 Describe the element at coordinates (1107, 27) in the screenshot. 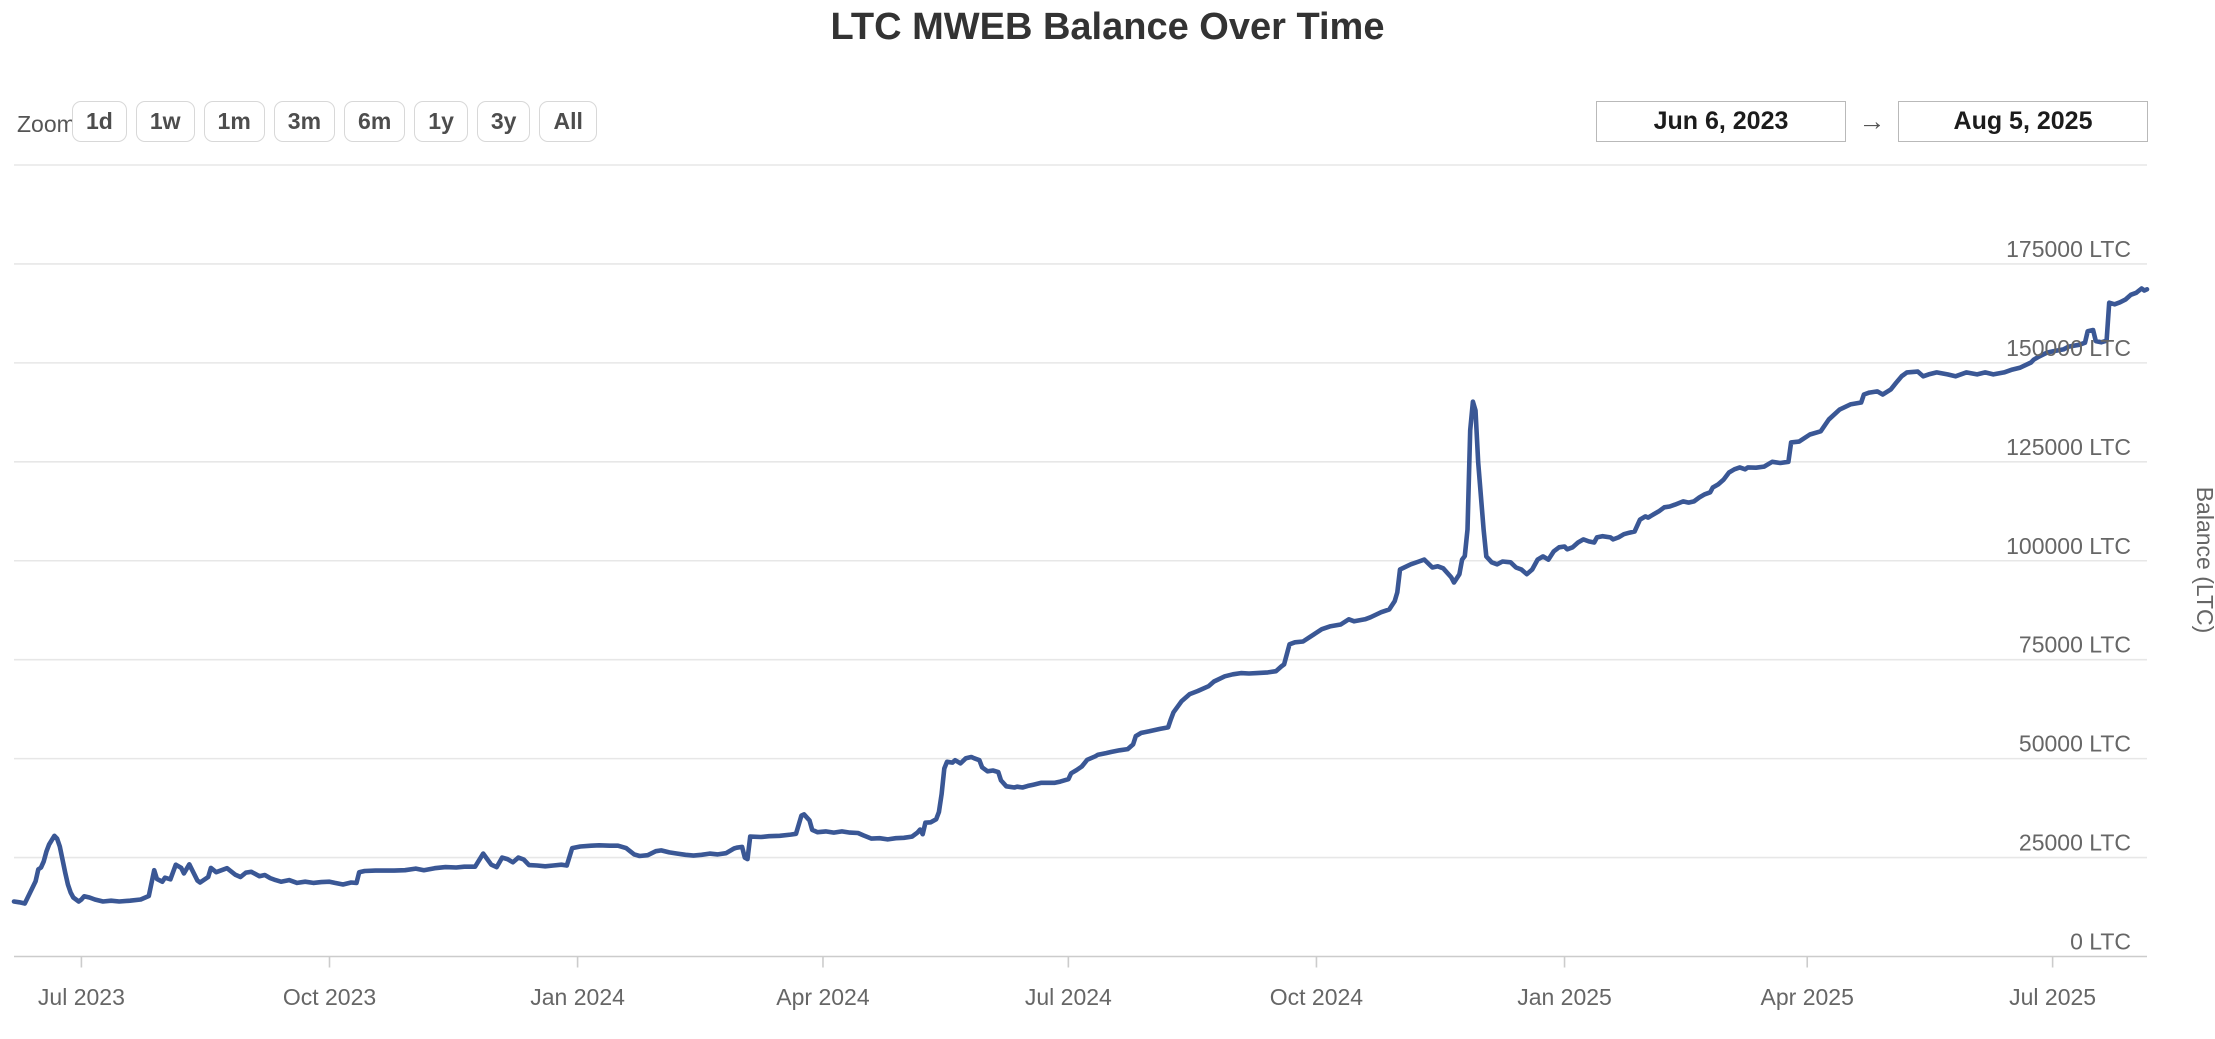

I see `chart-title: LTC MWEB Balance Over Time` at that location.